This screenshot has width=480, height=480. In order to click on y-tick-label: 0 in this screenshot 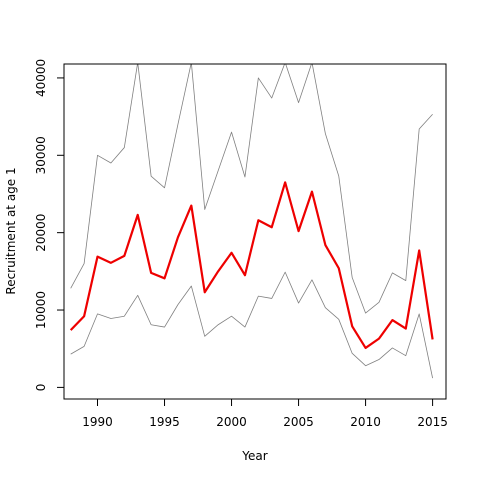, I will do `click(41, 388)`.